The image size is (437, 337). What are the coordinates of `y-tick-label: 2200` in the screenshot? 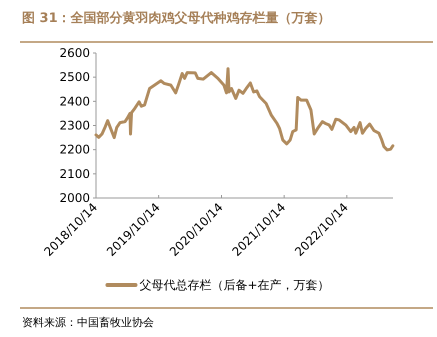 It's located at (74, 149).